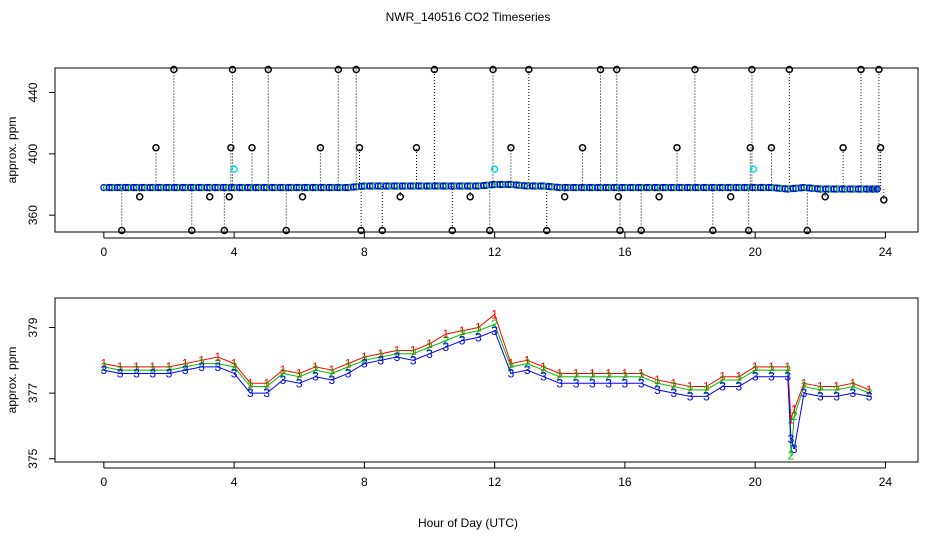  Describe the element at coordinates (755, 252) in the screenshot. I see `top-x-tick-label: 20` at that location.